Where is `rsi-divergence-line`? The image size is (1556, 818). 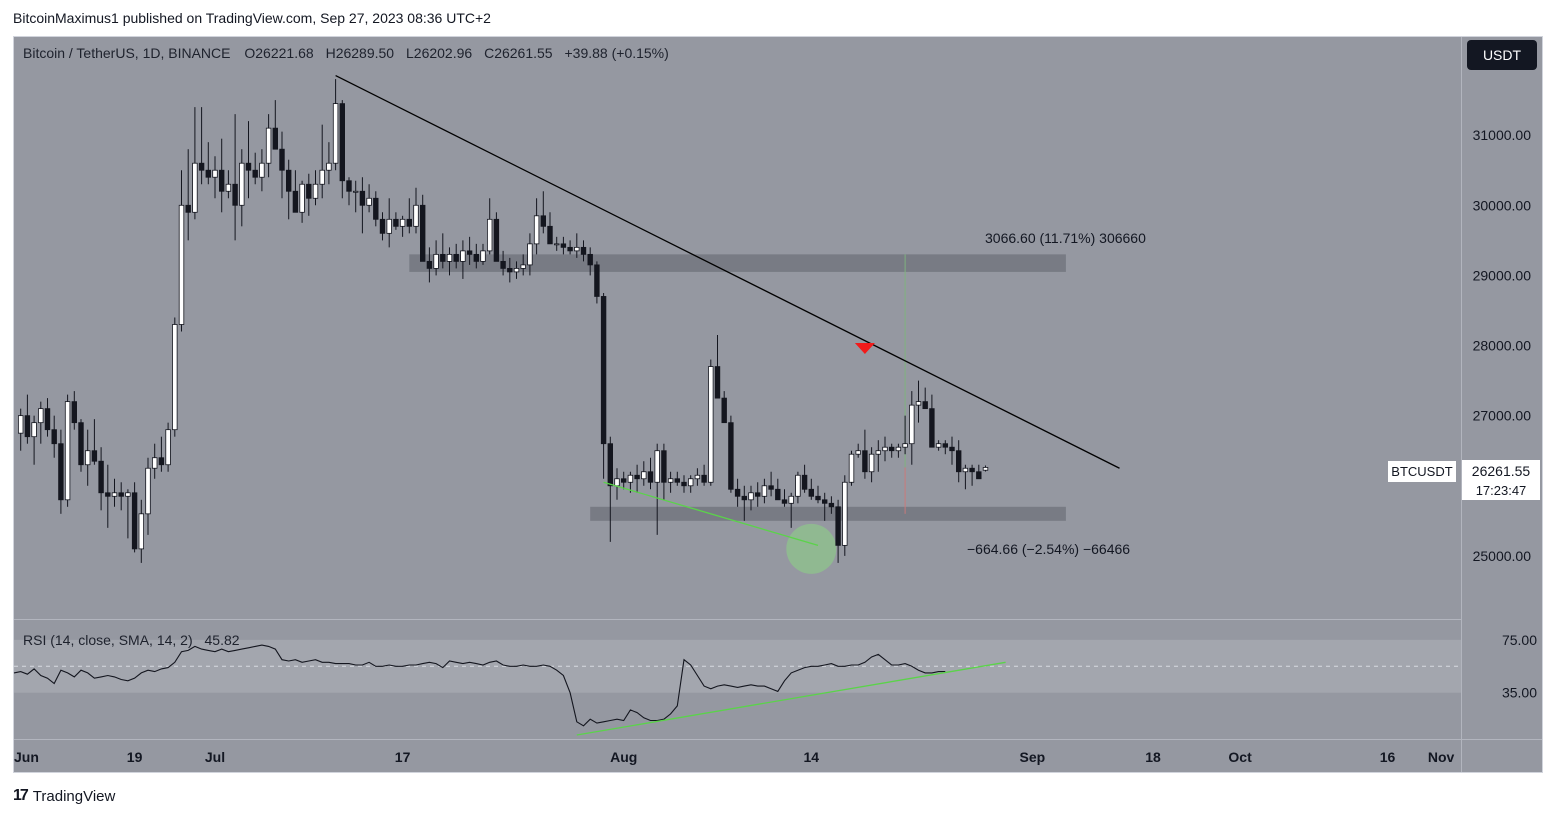 rsi-divergence-line is located at coordinates (791, 698).